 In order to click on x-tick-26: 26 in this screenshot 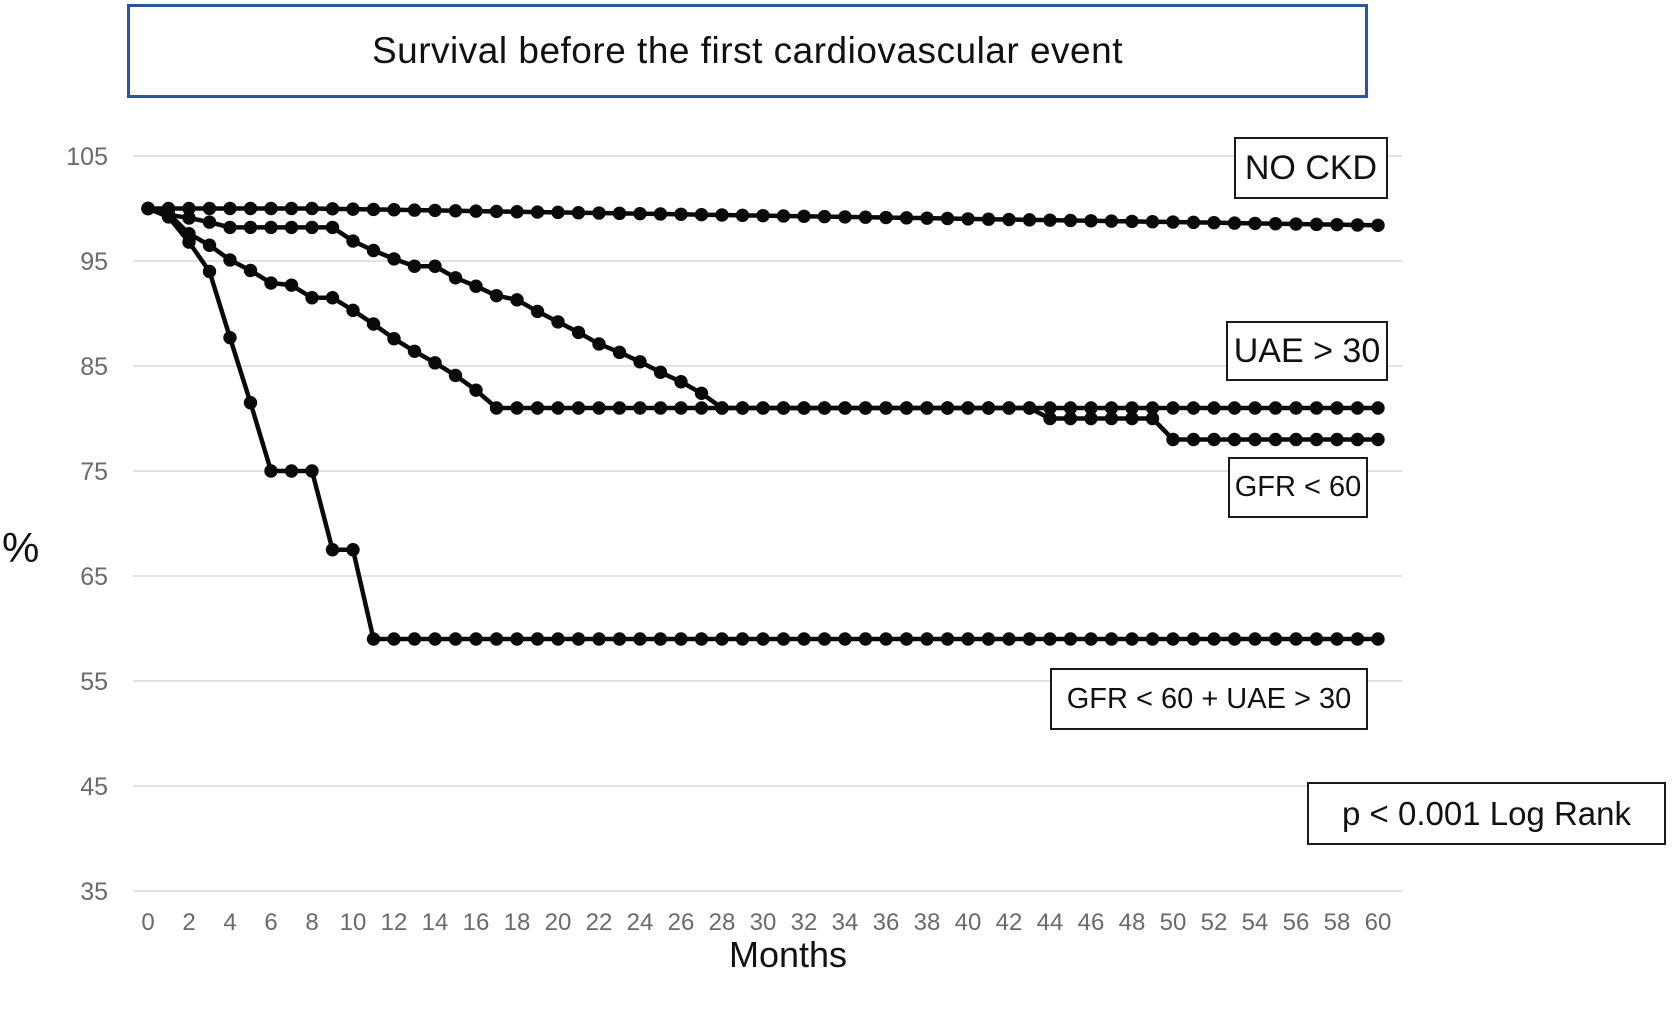, I will do `click(681, 922)`.